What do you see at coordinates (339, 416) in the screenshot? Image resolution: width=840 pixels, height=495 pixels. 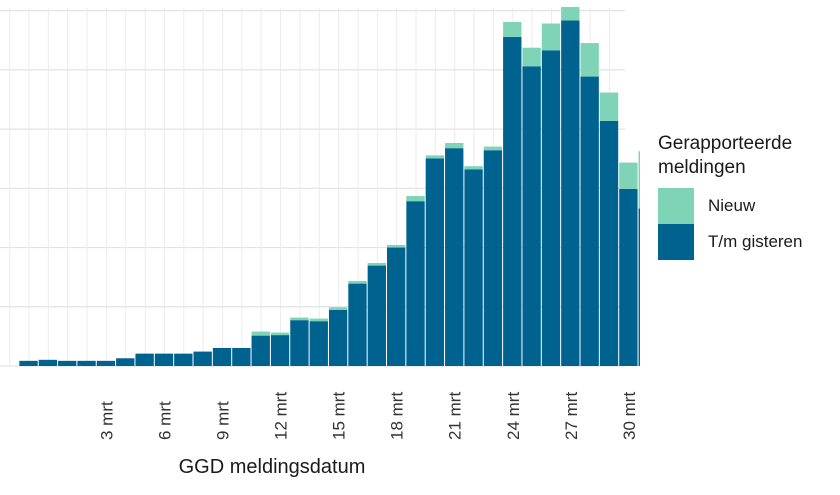 I see `x-tick-label: 15 mrt` at bounding box center [339, 416].